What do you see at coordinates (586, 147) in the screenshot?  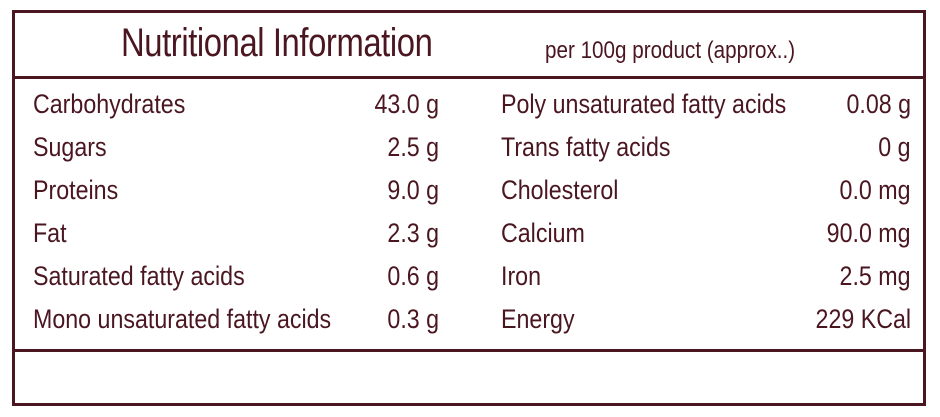 I see `nutrient-name: Trans fatty acids` at bounding box center [586, 147].